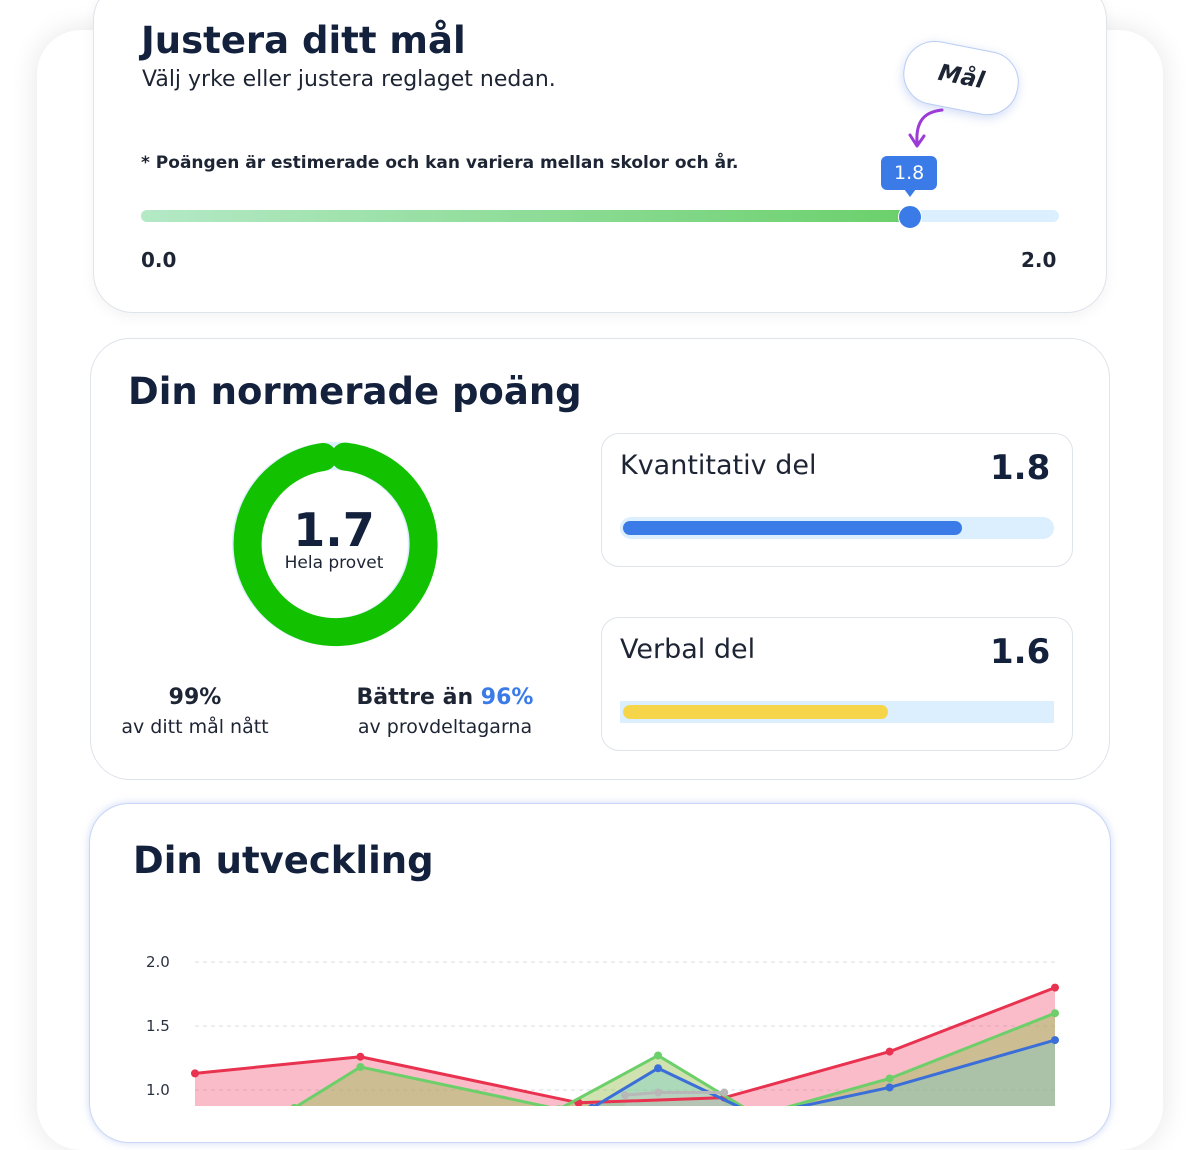 The width and height of the screenshot is (1200, 1150). What do you see at coordinates (688, 649) in the screenshot?
I see `verbal-label: Verbal del` at bounding box center [688, 649].